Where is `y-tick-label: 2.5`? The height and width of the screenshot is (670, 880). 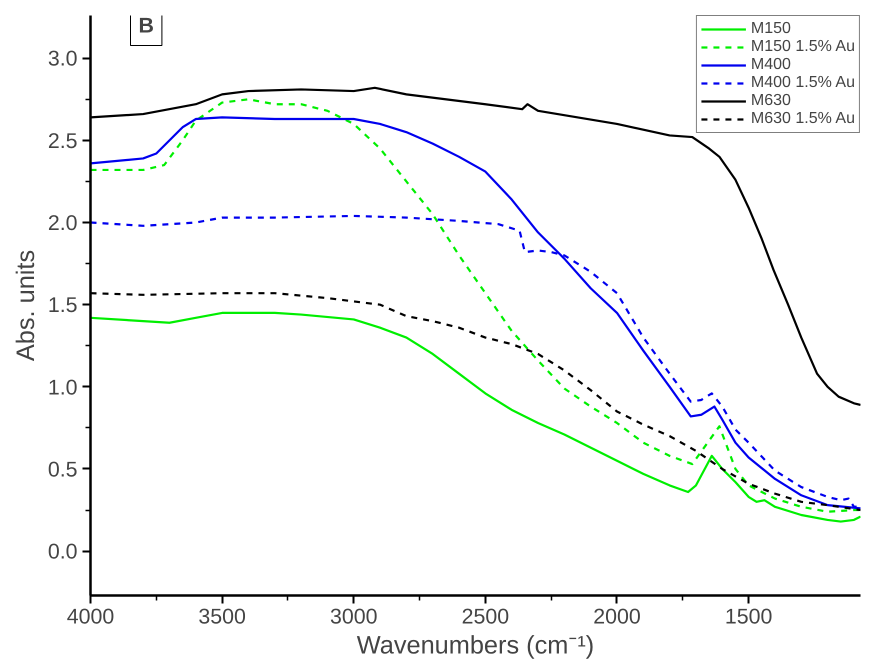 y-tick-label: 2.5 is located at coordinates (63, 140).